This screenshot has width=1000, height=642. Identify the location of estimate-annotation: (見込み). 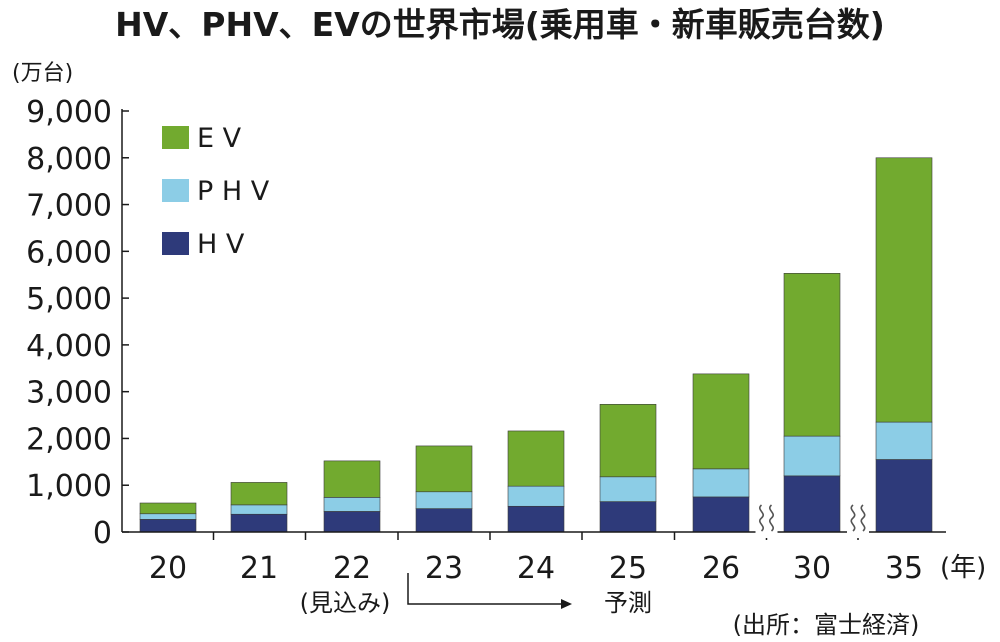
(345, 603).